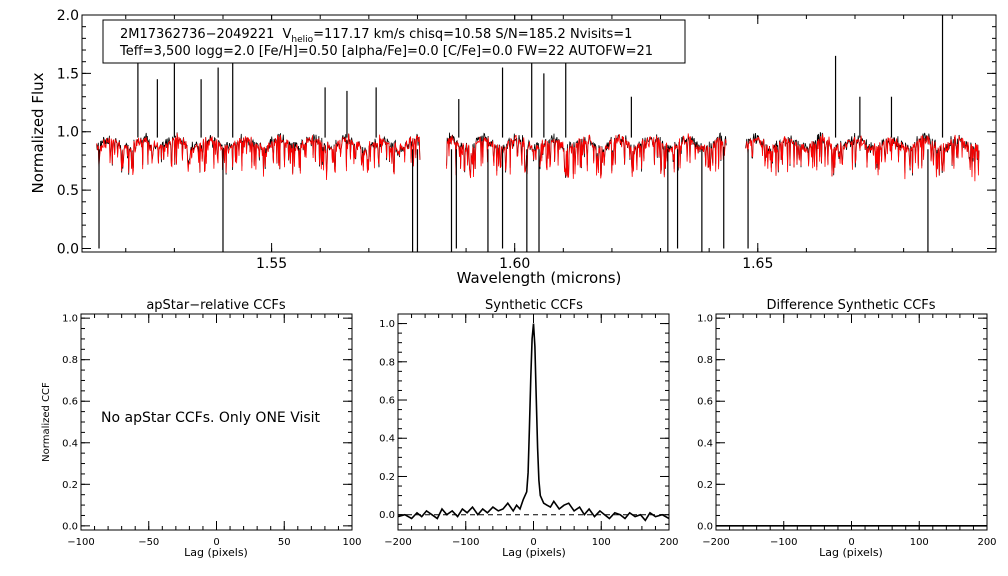 This screenshot has height=576, width=1008. Describe the element at coordinates (38, 132) in the screenshot. I see `spectrum-y-axis-label: Normalized Flux` at that location.